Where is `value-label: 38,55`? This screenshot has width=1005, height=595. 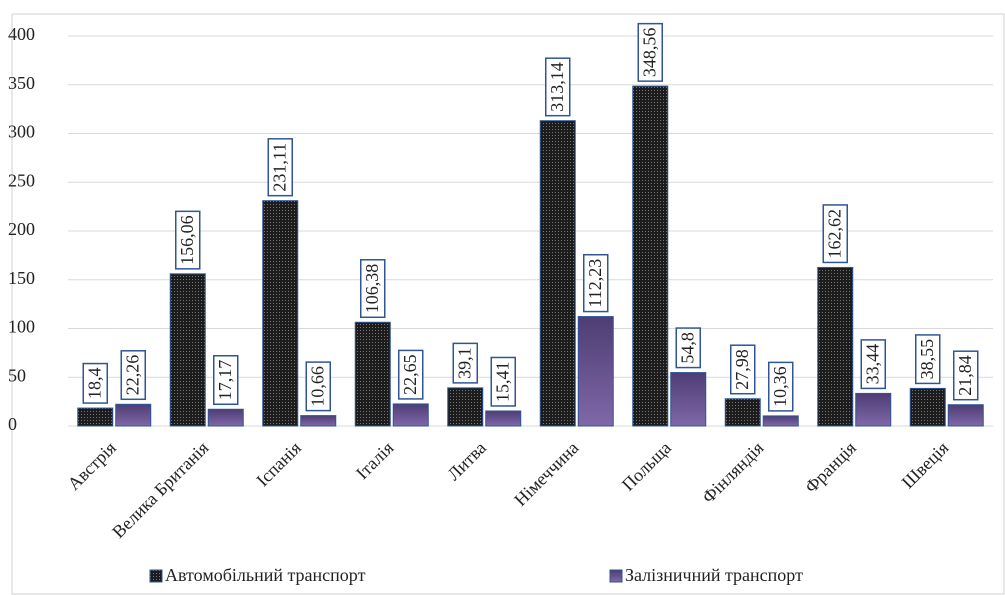 value-label: 38,55 is located at coordinates (927, 359).